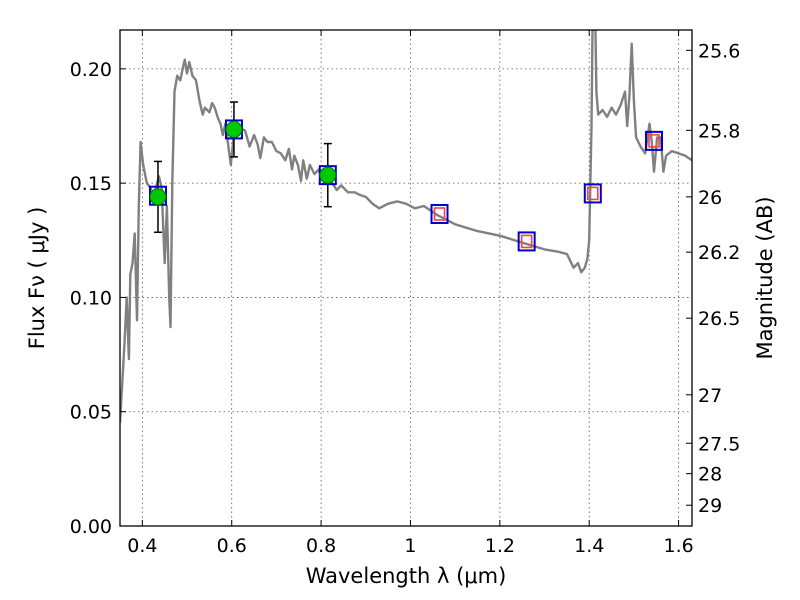 Image resolution: width=800 pixels, height=600 pixels. Describe the element at coordinates (37, 278) in the screenshot. I see `y-axis-label: Flux Fν ( μJy )` at that location.